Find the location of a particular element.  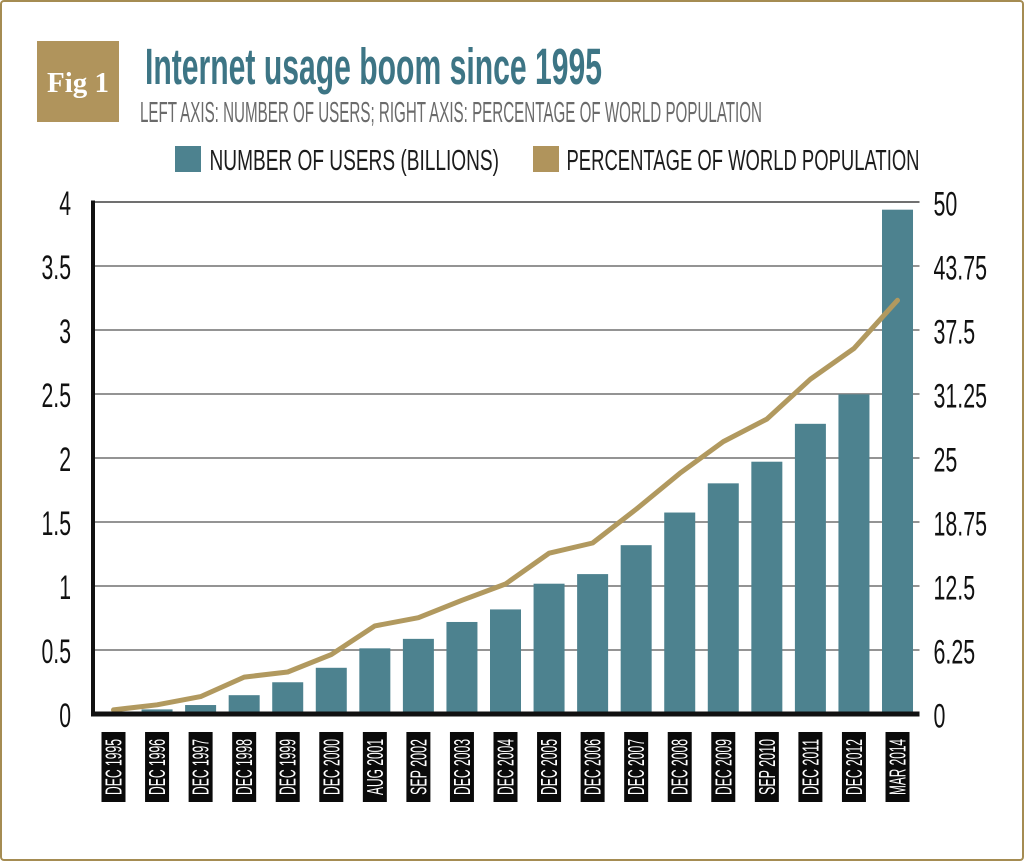

svg-text: 0.5 is located at coordinates (57, 652).